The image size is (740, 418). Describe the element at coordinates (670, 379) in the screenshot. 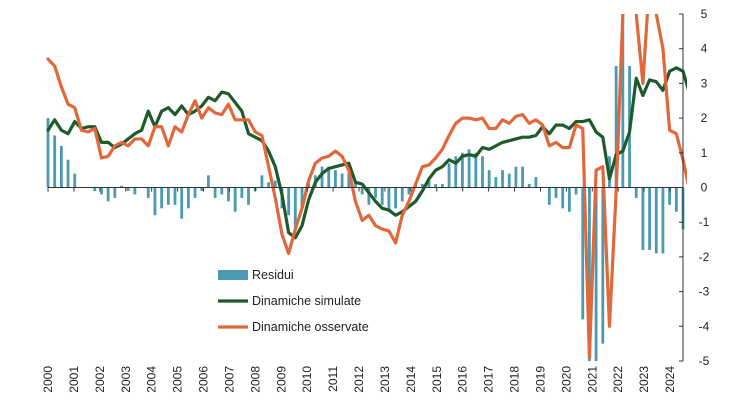

I see `x-tick-label: 2024` at that location.